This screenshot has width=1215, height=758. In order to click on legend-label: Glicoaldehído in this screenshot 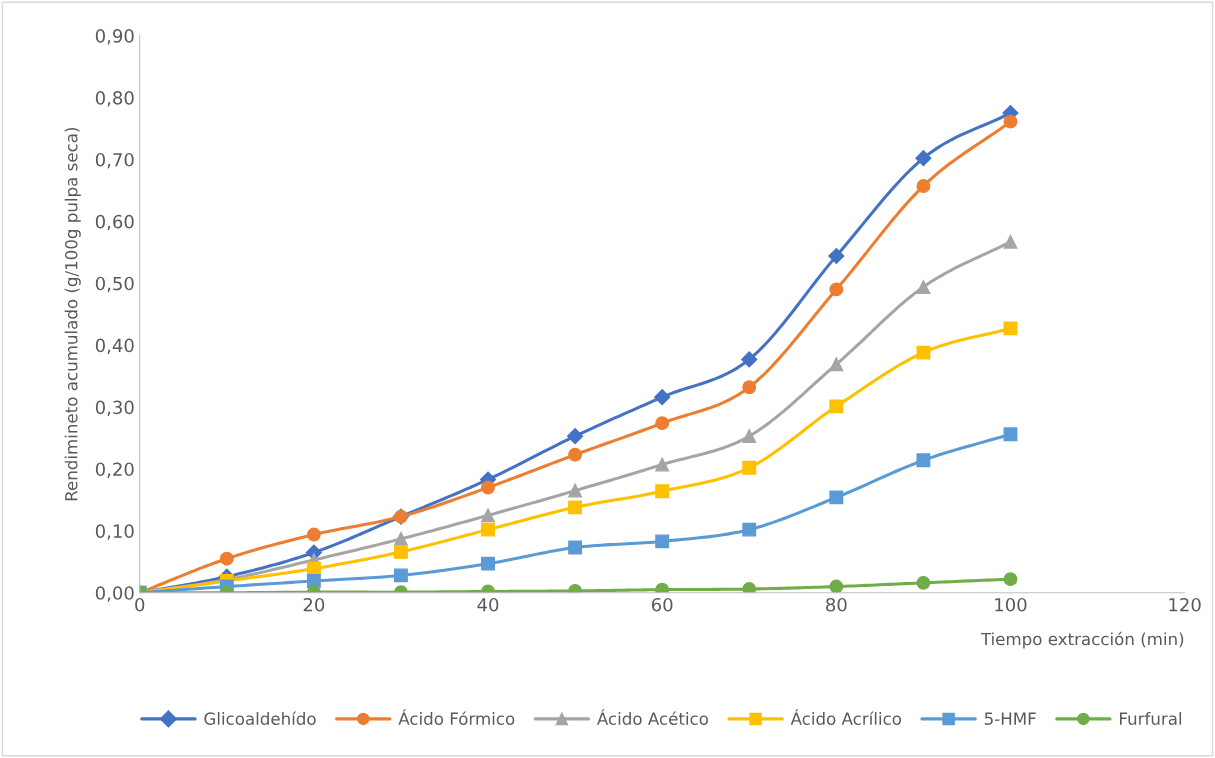, I will do `click(260, 718)`.